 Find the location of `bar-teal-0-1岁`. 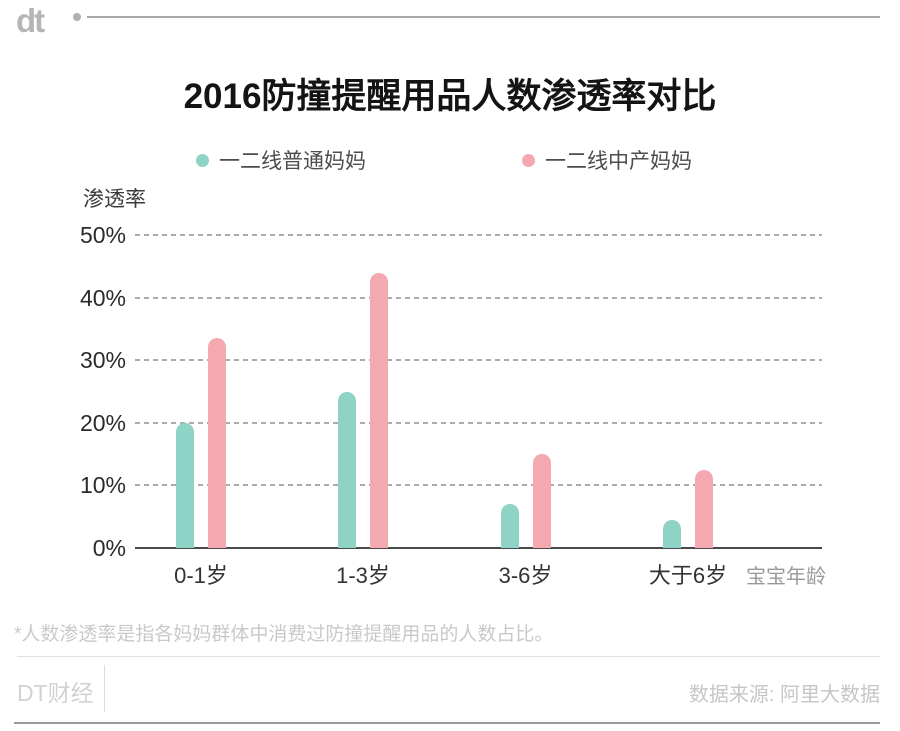

bar-teal-0-1岁 is located at coordinates (185, 485).